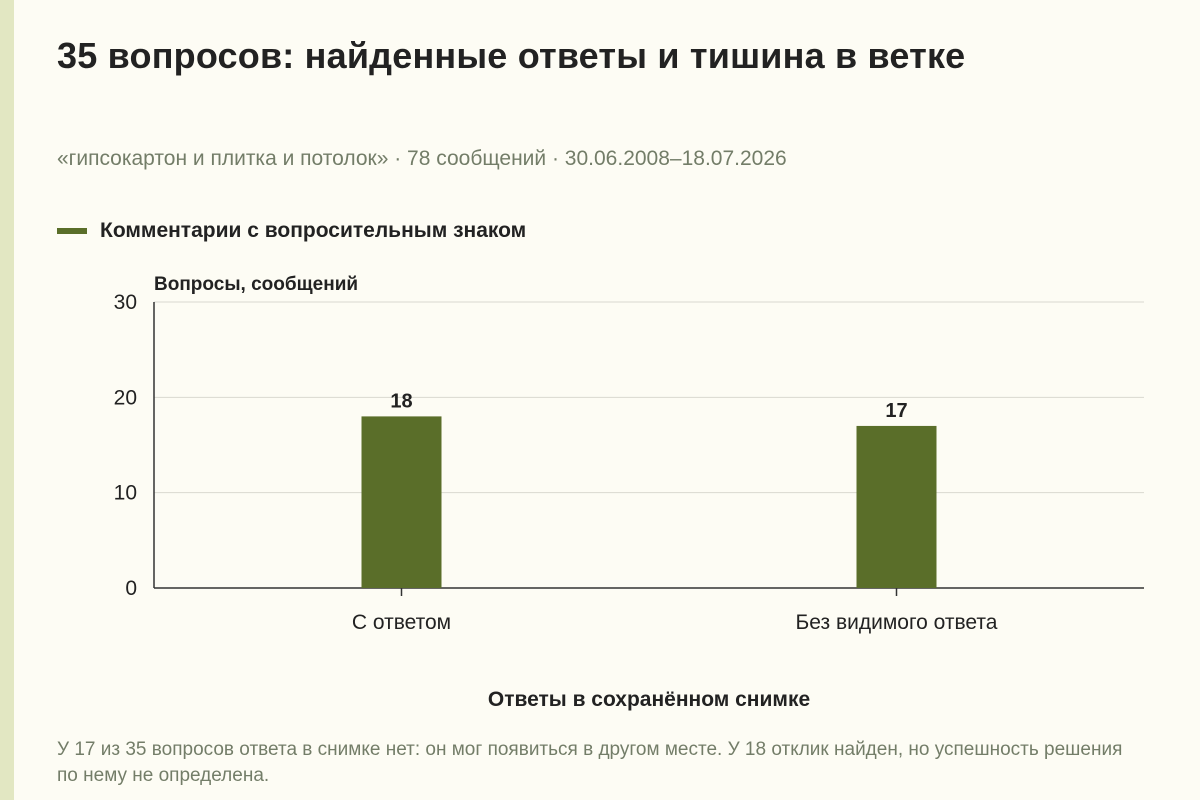 This screenshot has height=800, width=1200. Describe the element at coordinates (72, 231) in the screenshot. I see `legend-swatch` at that location.